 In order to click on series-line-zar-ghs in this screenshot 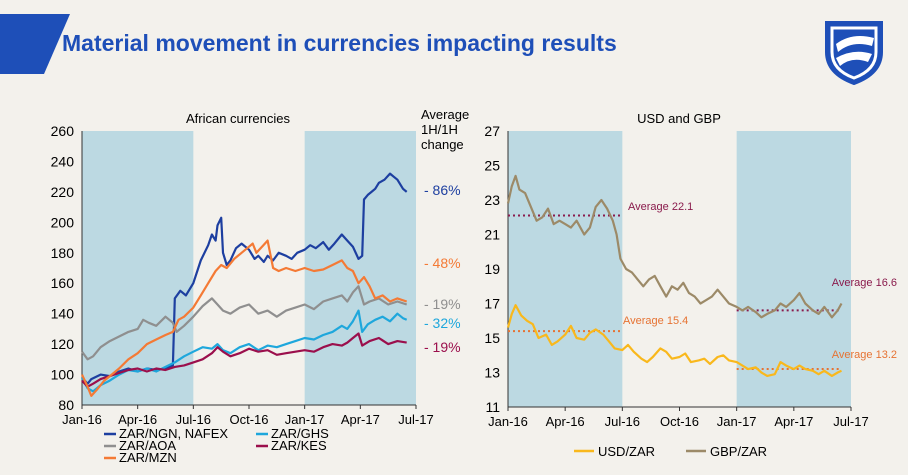, I will do `click(244, 351)`.